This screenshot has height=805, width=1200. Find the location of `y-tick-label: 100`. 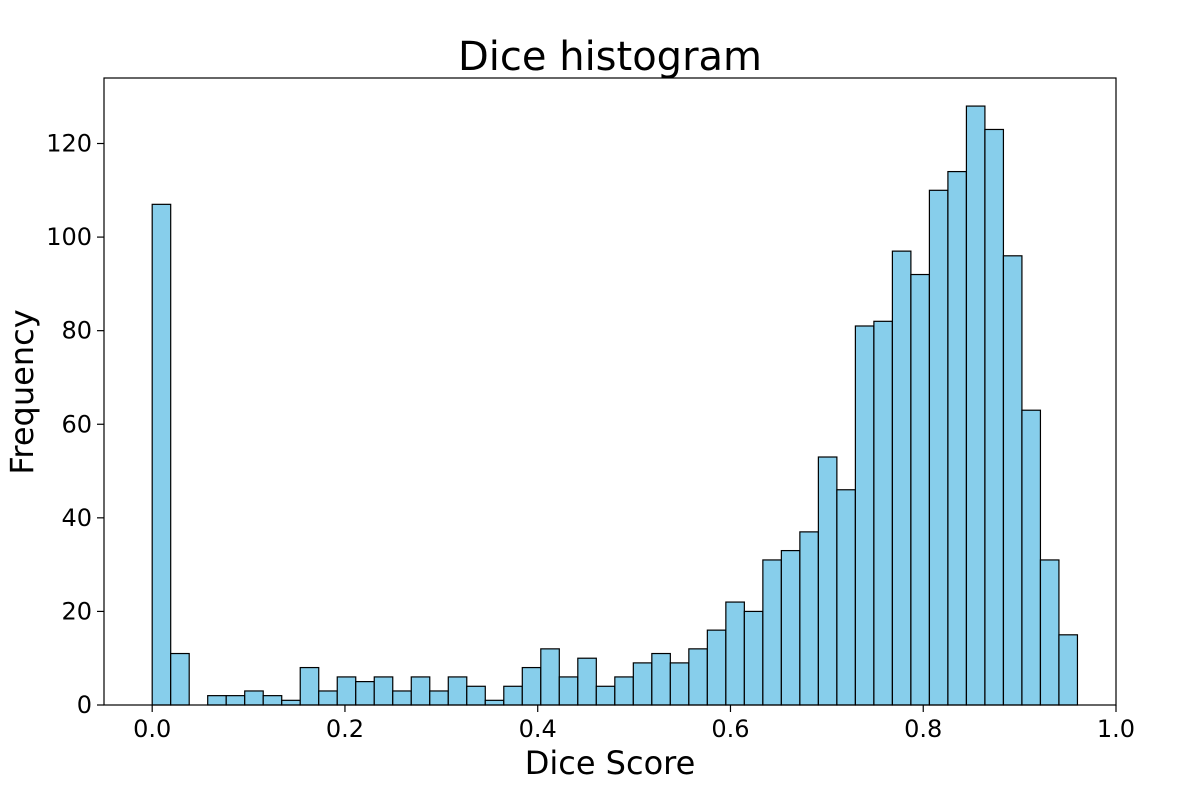

y-tick-label: 100 is located at coordinates (69, 237).